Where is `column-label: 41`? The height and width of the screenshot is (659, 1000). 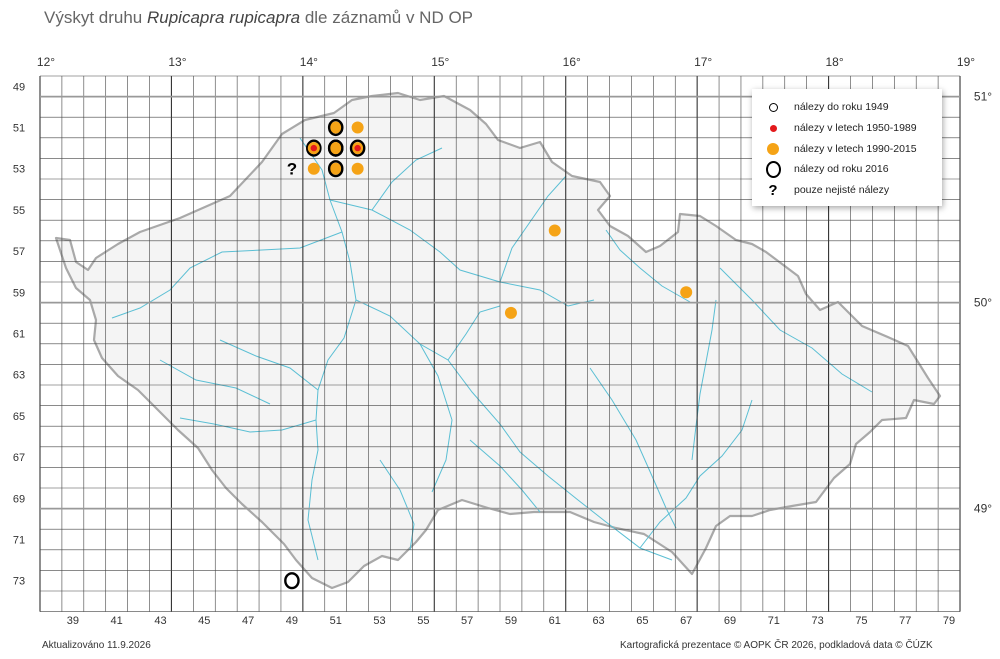 column-label: 41 is located at coordinates (117, 621).